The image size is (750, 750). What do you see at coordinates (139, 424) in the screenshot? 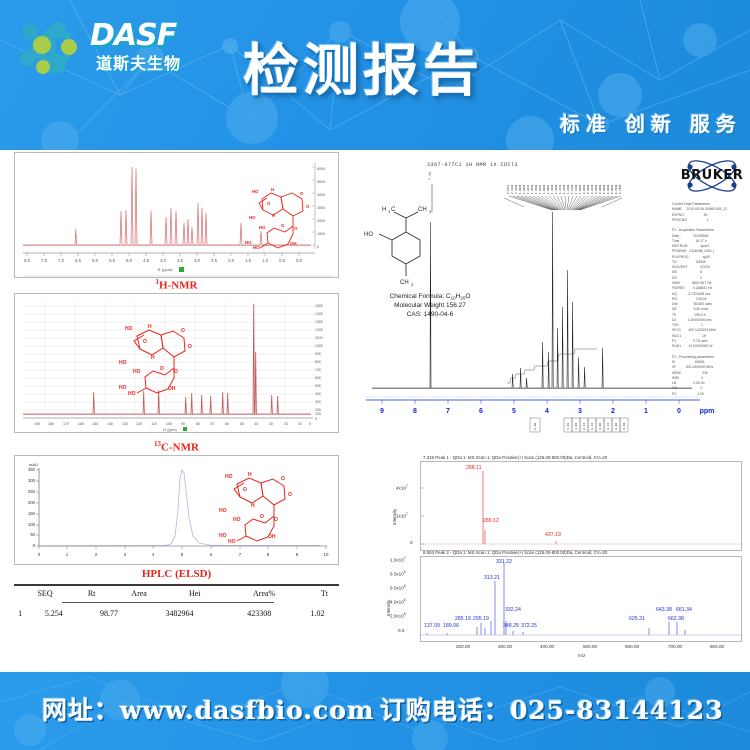
I see `svg-text: 120` at bounding box center [139, 424].